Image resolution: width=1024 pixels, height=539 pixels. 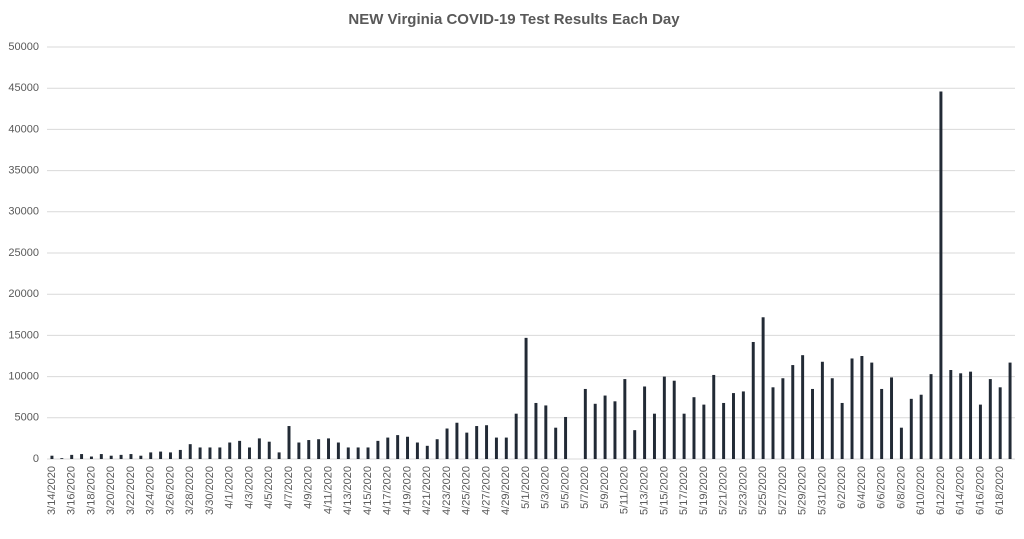 I want to click on x-tick-label: 4/25/2020, so click(x=467, y=490).